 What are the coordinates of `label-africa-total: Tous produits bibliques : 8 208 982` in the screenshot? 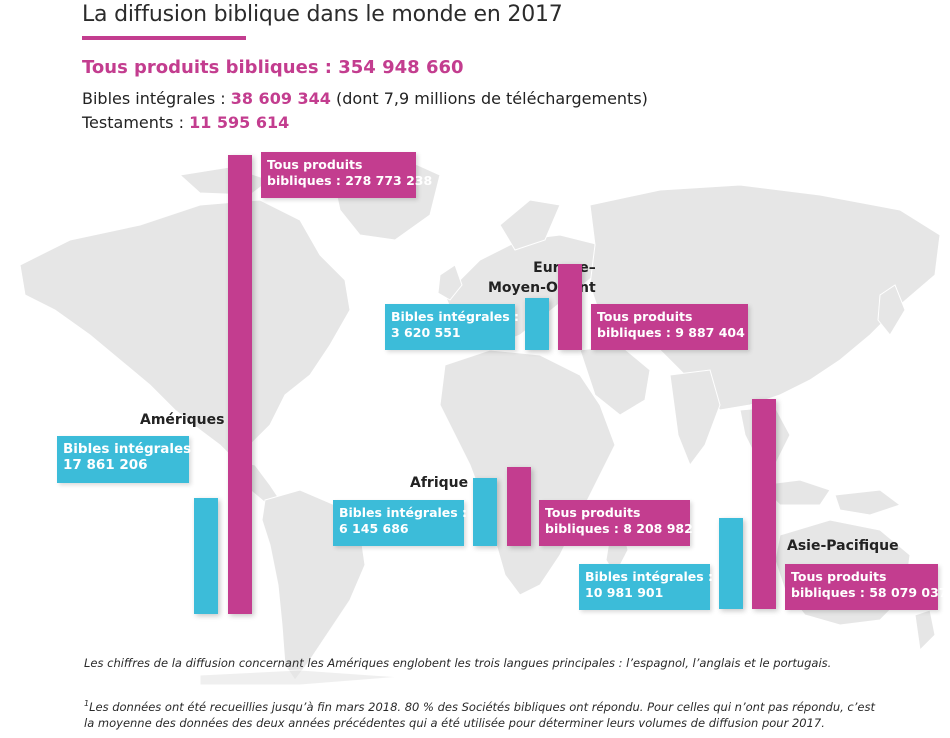 It's located at (616, 523).